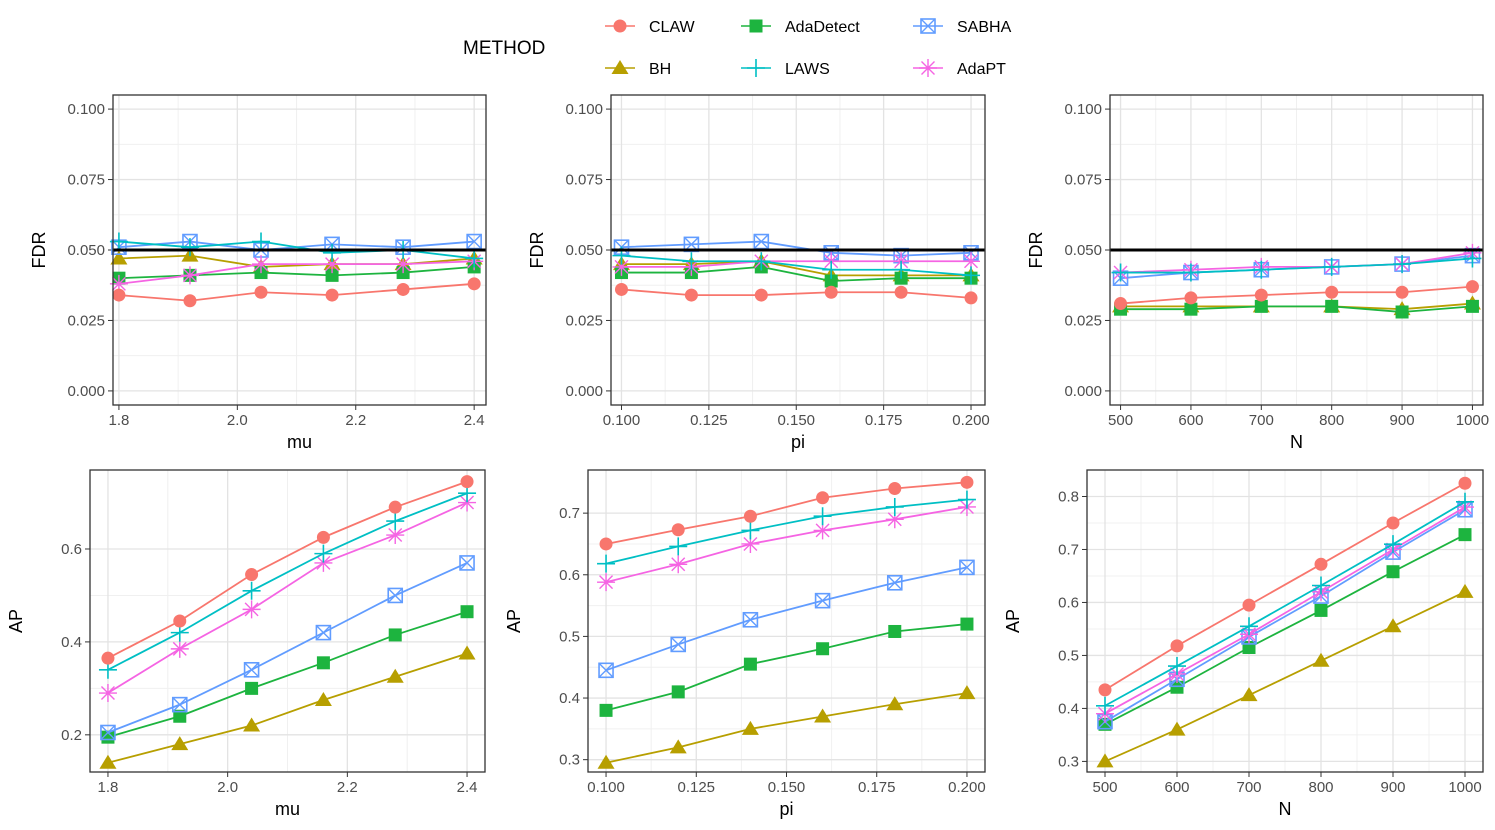  I want to click on x-tick-label: 2.0, so click(237, 420).